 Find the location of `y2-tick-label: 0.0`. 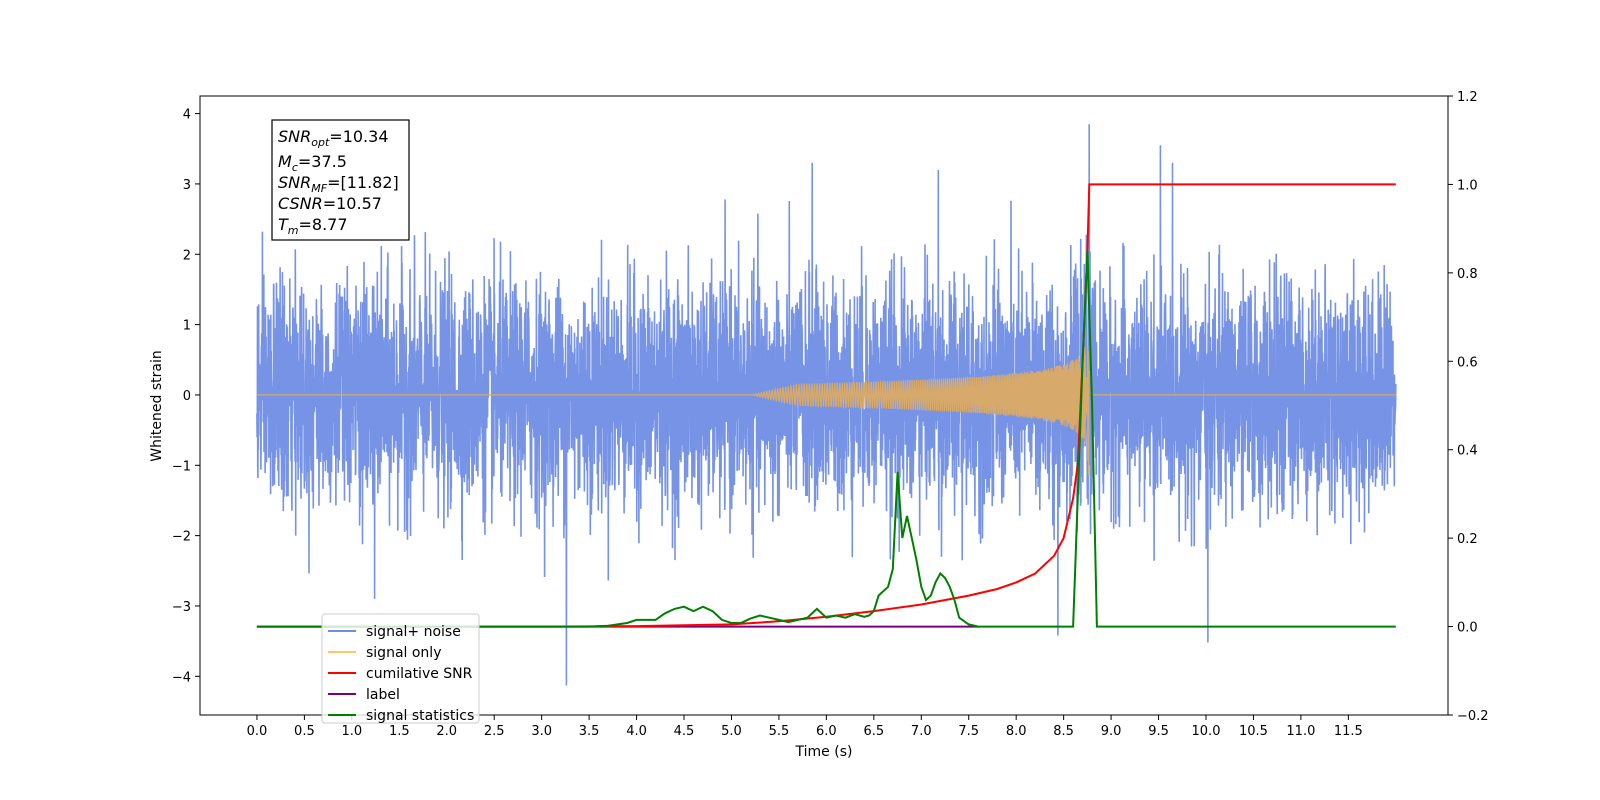

y2-tick-label: 0.0 is located at coordinates (1467, 628).